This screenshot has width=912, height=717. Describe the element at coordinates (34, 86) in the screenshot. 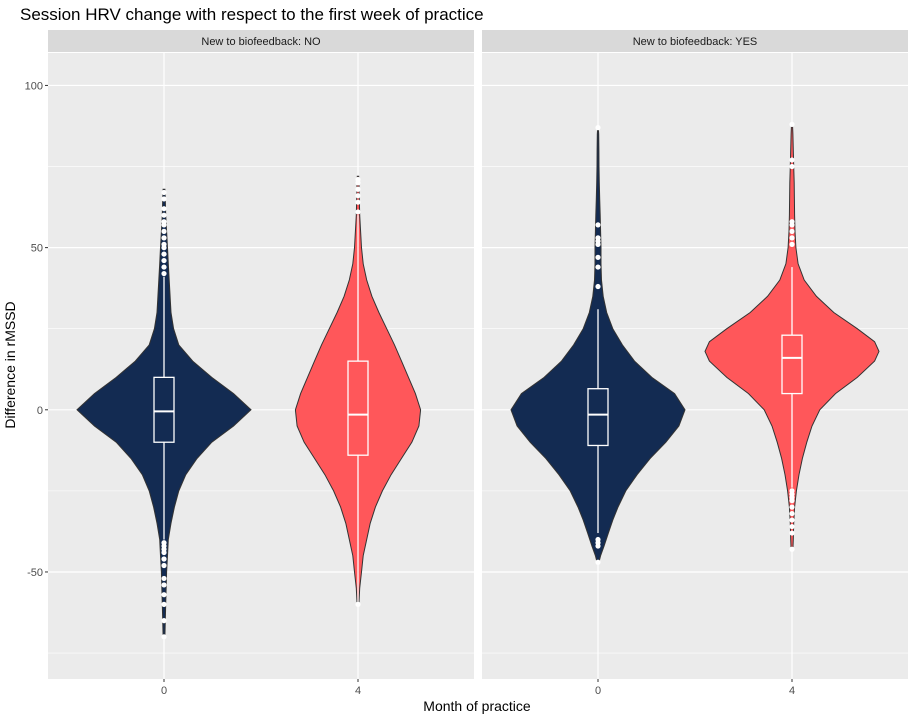

I see `y-tick-label: 100` at that location.